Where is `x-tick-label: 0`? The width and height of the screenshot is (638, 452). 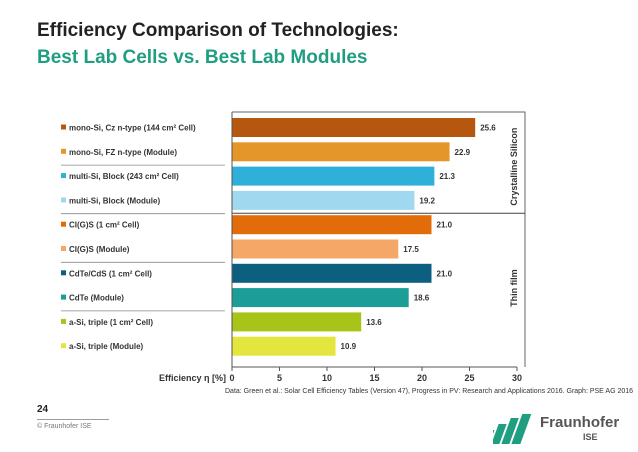
x-tick-label: 0 is located at coordinates (231, 378).